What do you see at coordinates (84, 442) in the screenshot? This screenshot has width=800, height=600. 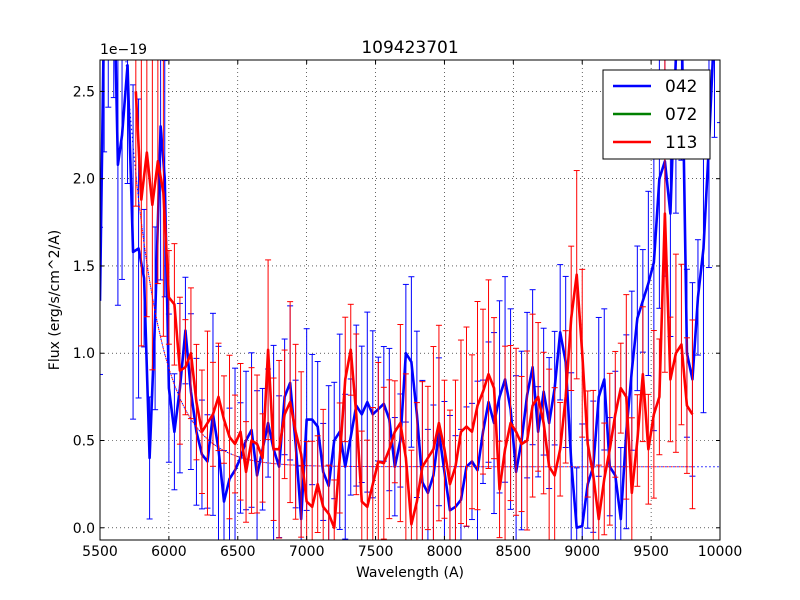 I see `y-tick-label: 0.5` at bounding box center [84, 442].